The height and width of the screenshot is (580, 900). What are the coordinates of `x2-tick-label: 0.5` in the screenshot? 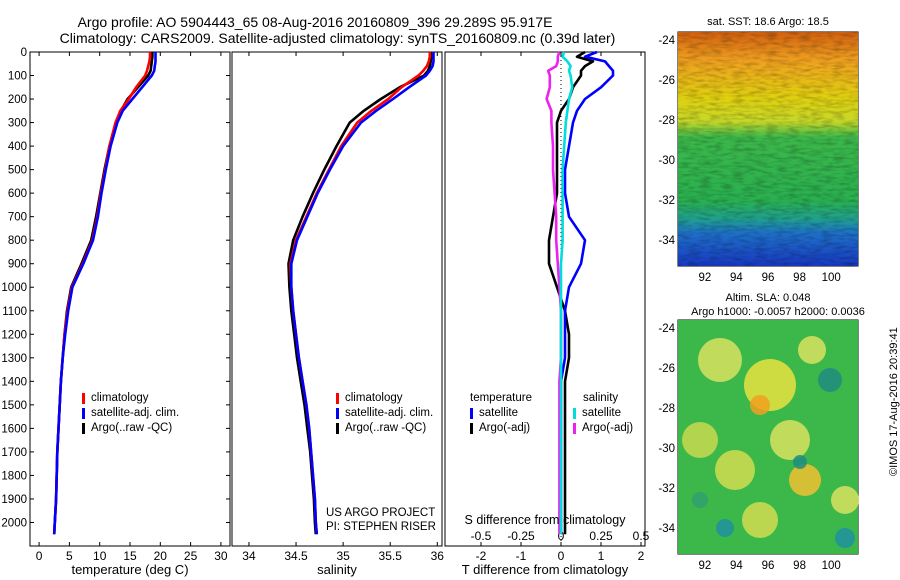 It's located at (641, 536).